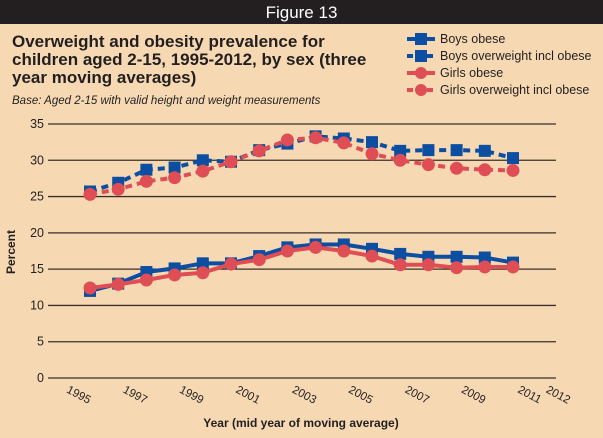  I want to click on figure-header: Figure 13, so click(301, 12).